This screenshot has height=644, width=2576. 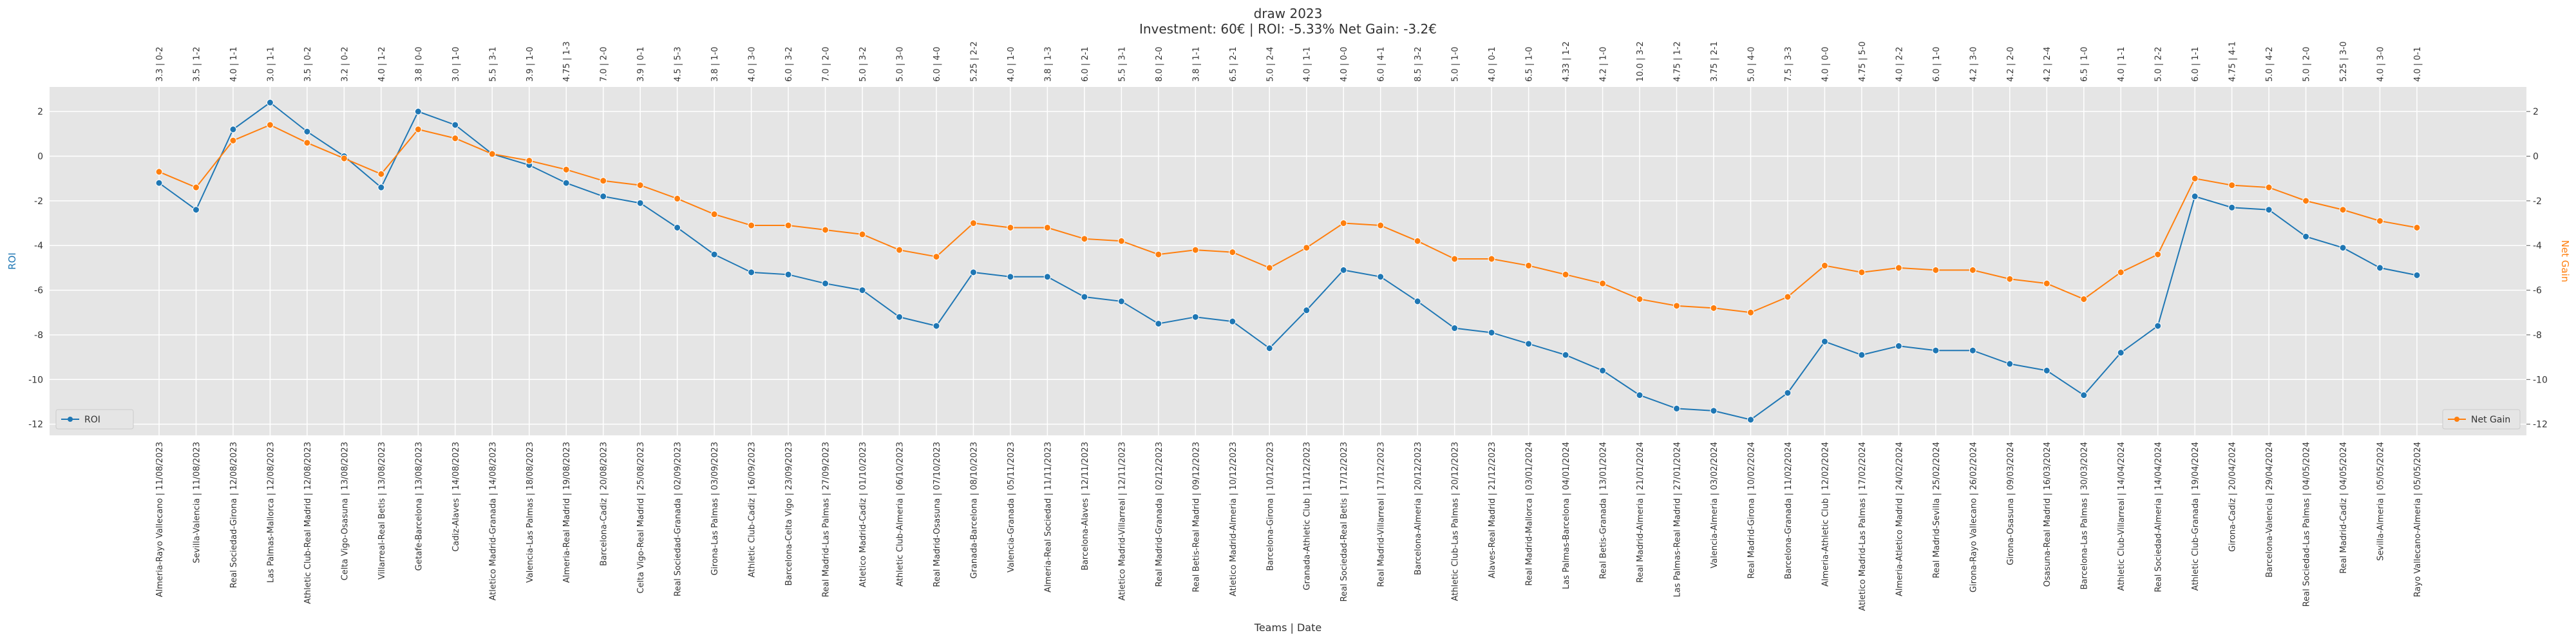 I want to click on top-tick-label: 3.9 | 1-0, so click(x=530, y=64).